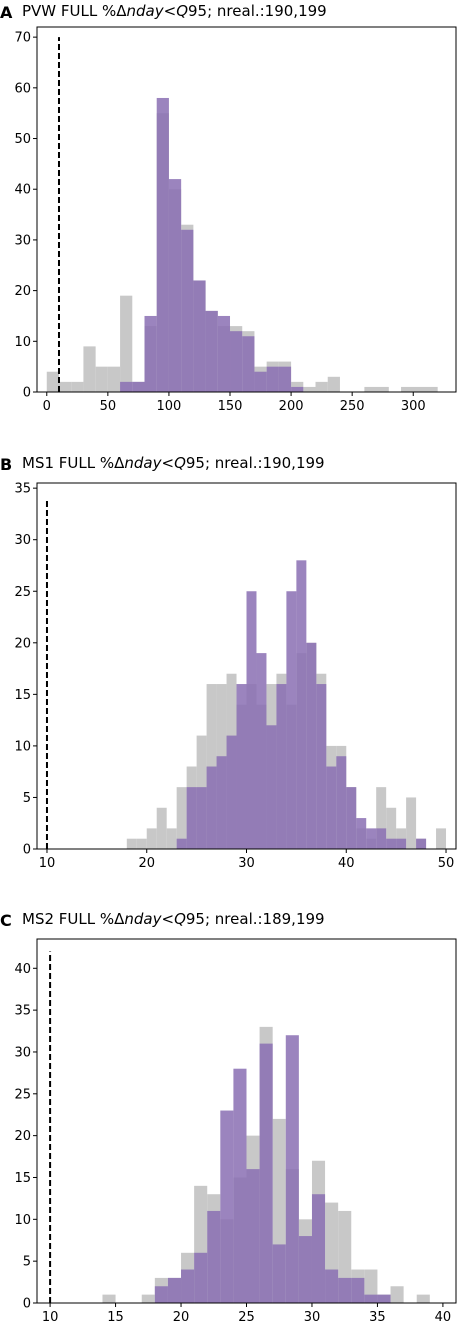 The height and width of the screenshot is (1329, 457). I want to click on x-tick-label: 0, so click(47, 406).